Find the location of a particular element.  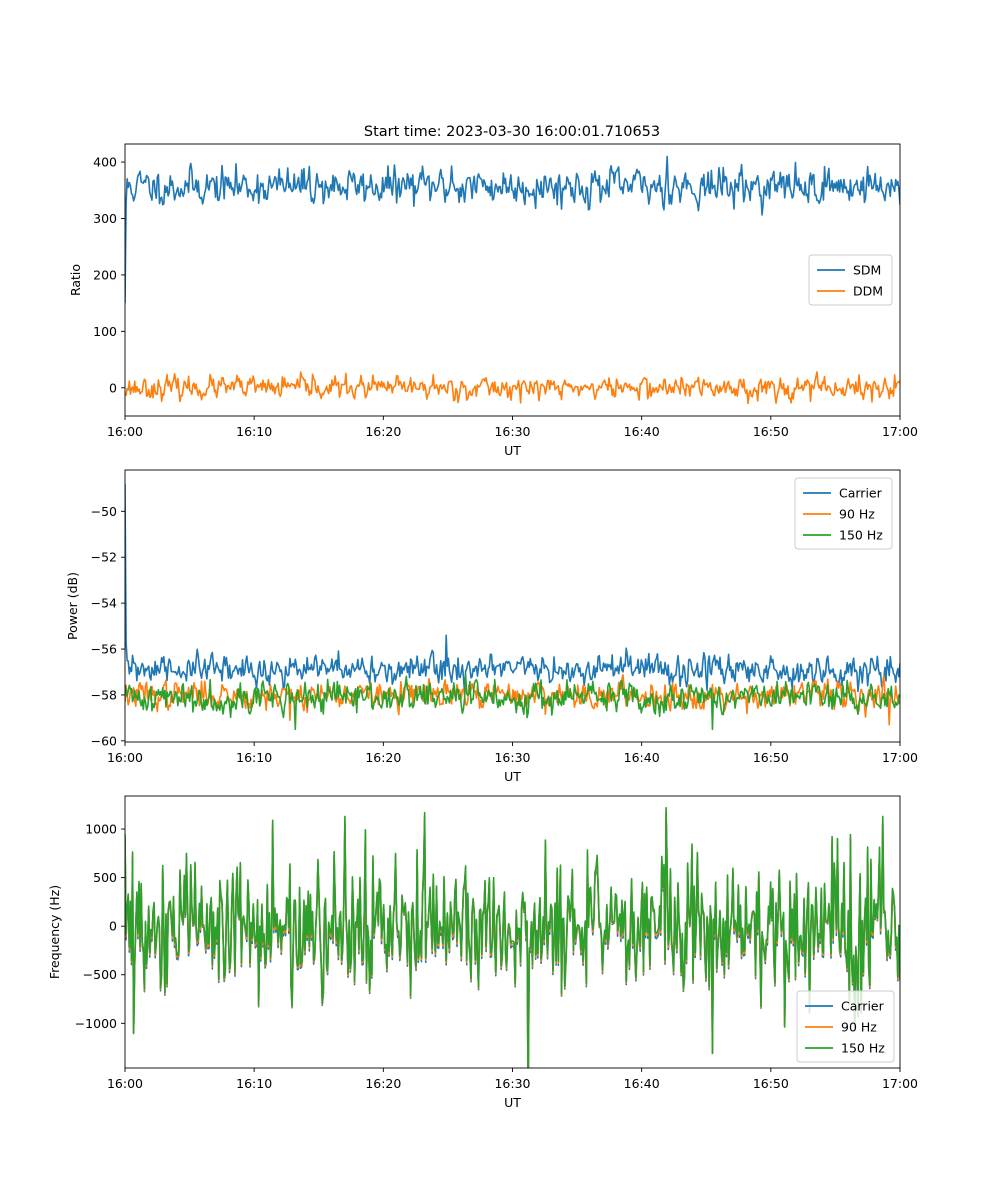

y-tick-label: −54 is located at coordinates (104, 603).